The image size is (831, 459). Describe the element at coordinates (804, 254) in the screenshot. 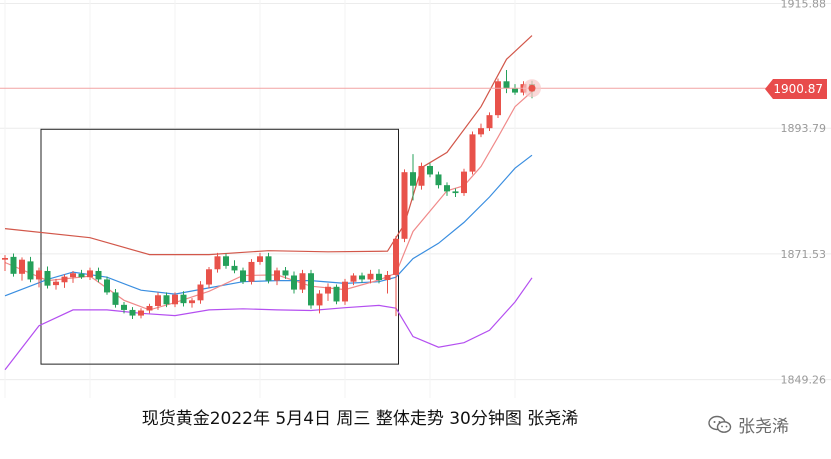

I see `y-tick-label: 1871.53` at that location.